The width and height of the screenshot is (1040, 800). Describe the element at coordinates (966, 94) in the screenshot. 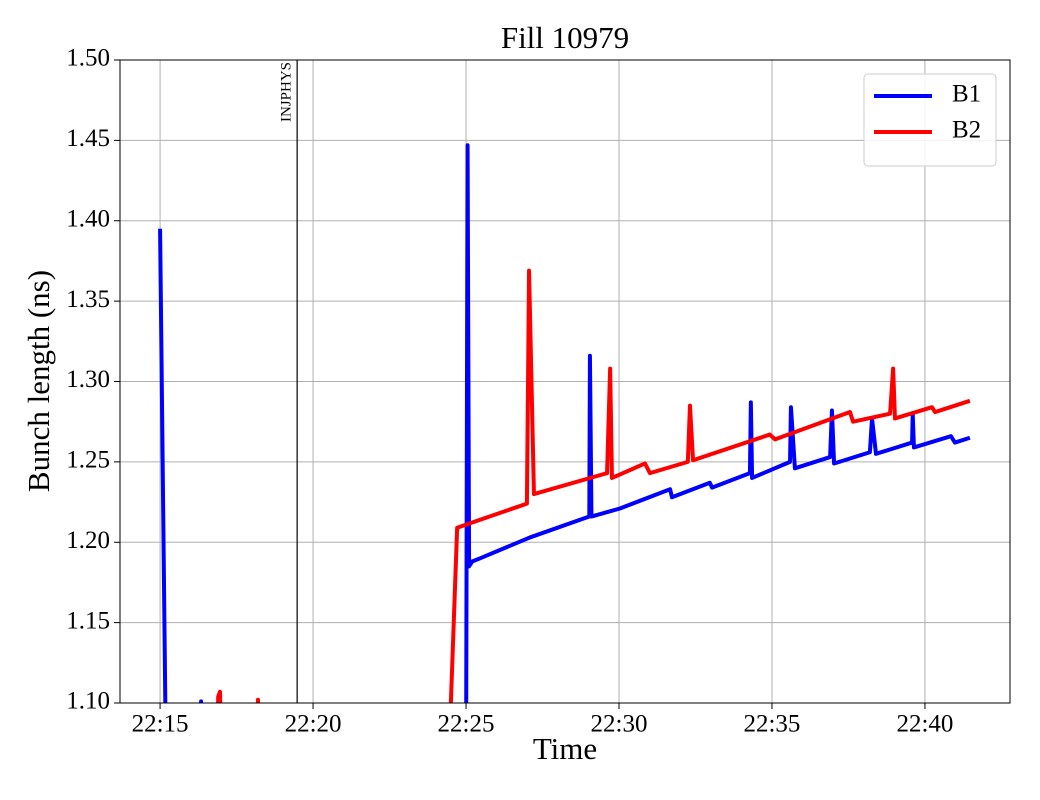

I see `legend-label: B1` at that location.